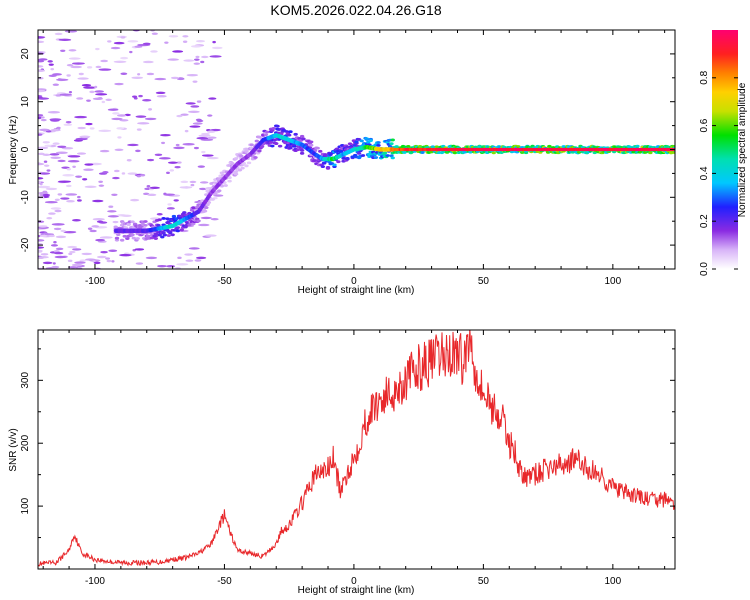 The image size is (750, 600). Describe the element at coordinates (704, 269) in the screenshot. I see `colorbar-tick-label: 0.0` at that location.